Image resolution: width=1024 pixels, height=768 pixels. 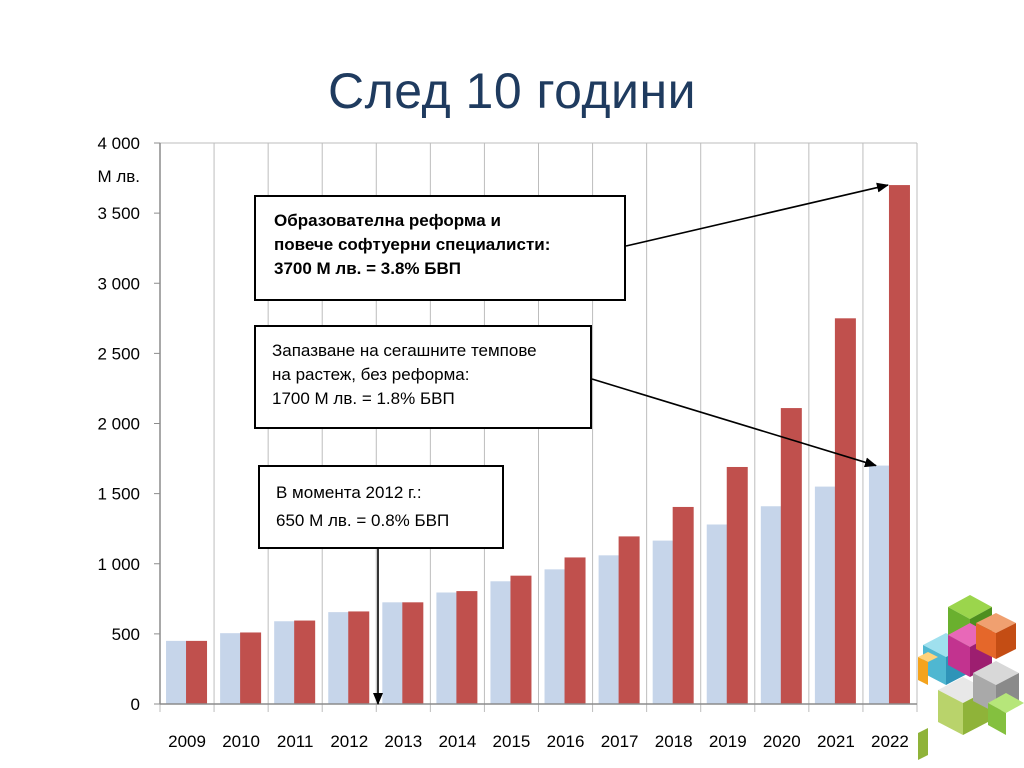 I want to click on x-tick-label-2012: 2012, so click(x=349, y=741).